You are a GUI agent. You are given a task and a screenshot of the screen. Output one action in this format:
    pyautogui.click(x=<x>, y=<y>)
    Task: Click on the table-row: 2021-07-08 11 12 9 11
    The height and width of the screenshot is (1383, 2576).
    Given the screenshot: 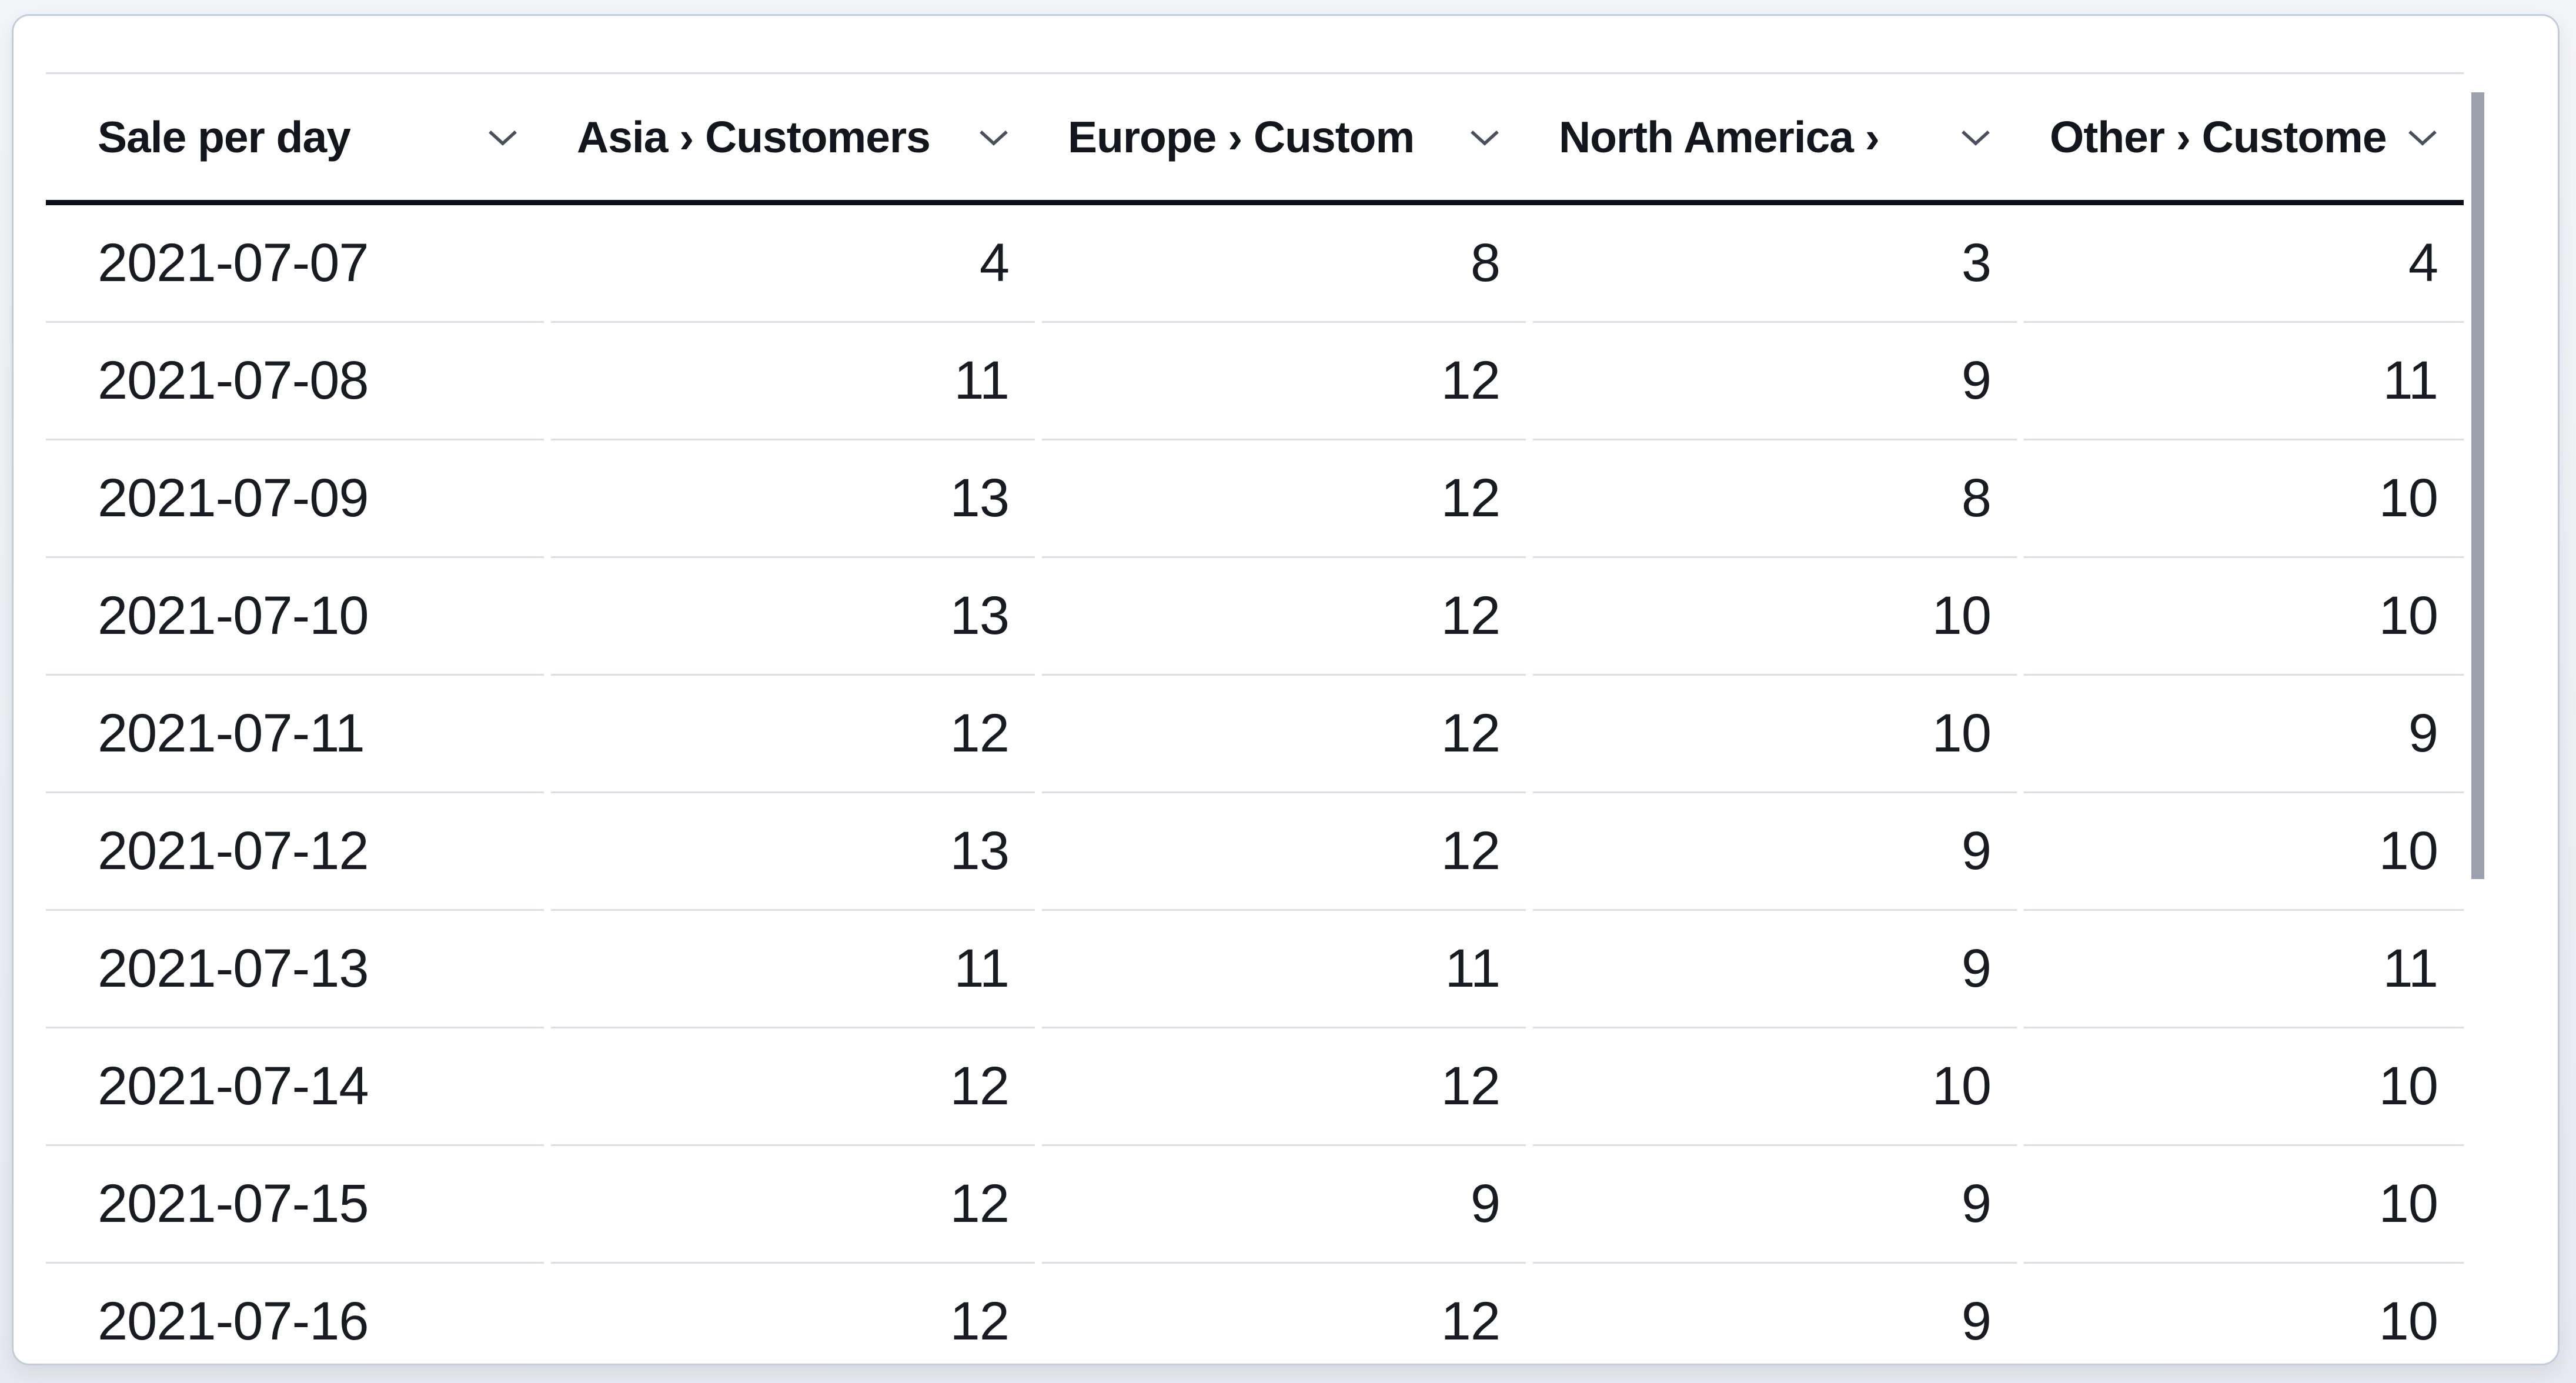 What is the action you would take?
    pyautogui.click(x=1255, y=381)
    